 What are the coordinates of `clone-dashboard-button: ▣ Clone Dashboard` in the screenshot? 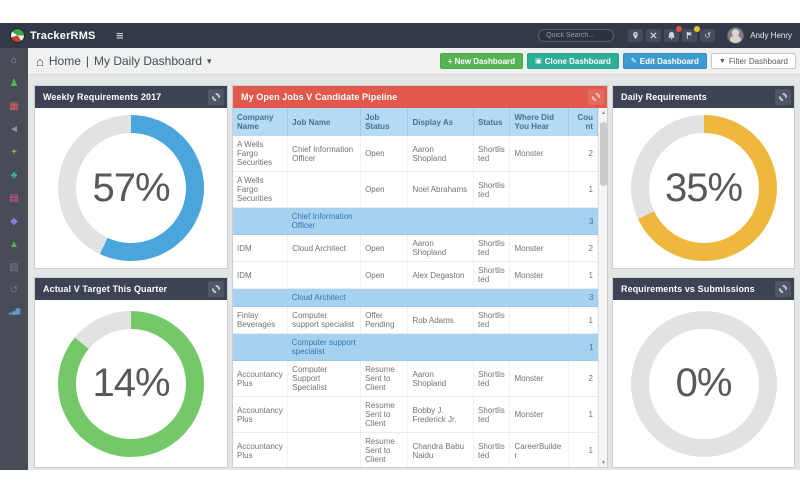 It's located at (573, 61).